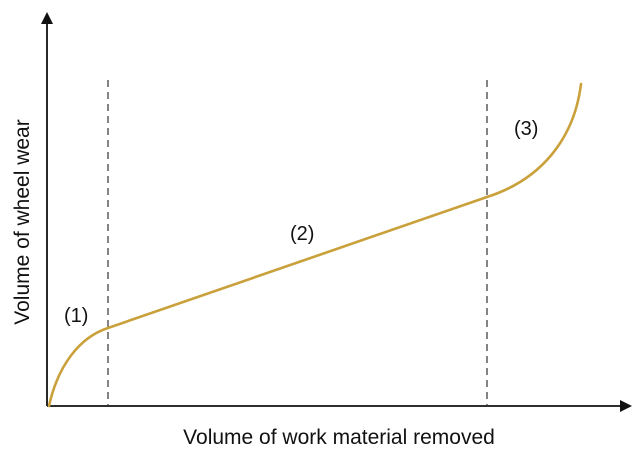 The image size is (636, 453). What do you see at coordinates (339, 437) in the screenshot?
I see `x-axis-label: Volume of work material removed` at bounding box center [339, 437].